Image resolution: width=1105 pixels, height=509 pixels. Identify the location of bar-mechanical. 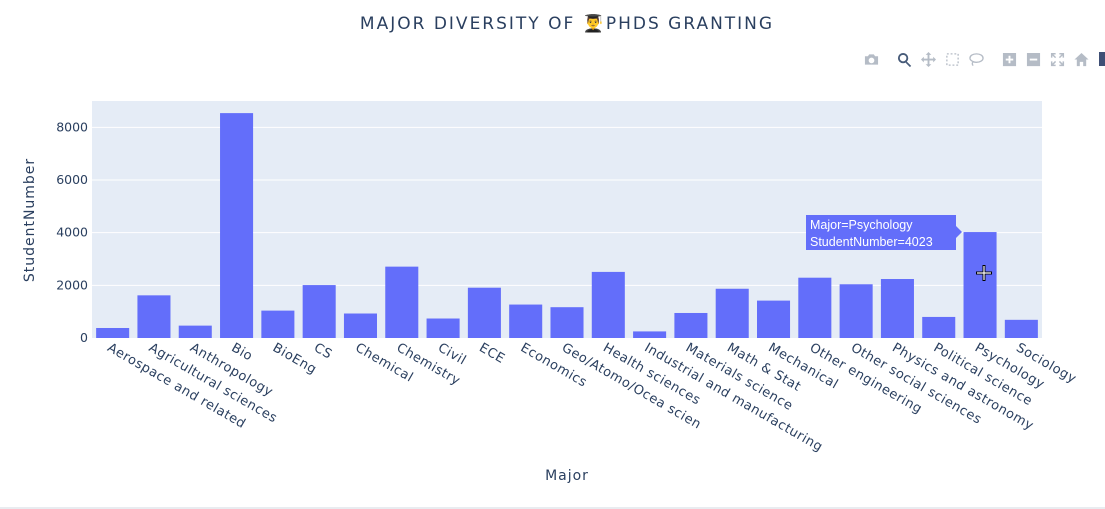
(774, 319).